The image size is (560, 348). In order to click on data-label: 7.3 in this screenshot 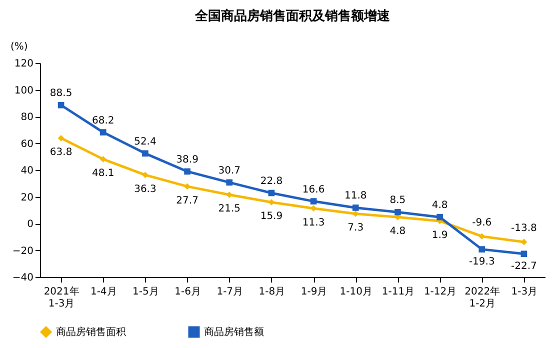, I will do `click(356, 228)`.